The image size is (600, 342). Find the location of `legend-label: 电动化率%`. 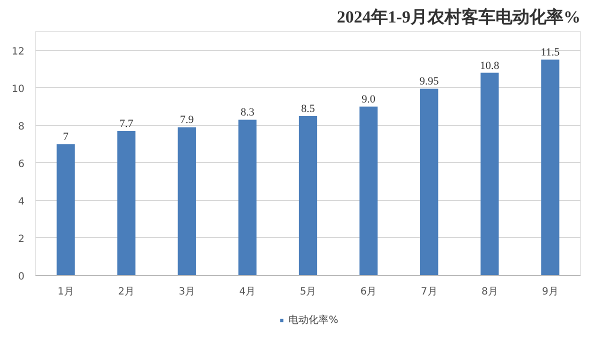

legend-label: 电动化率% is located at coordinates (313, 320).